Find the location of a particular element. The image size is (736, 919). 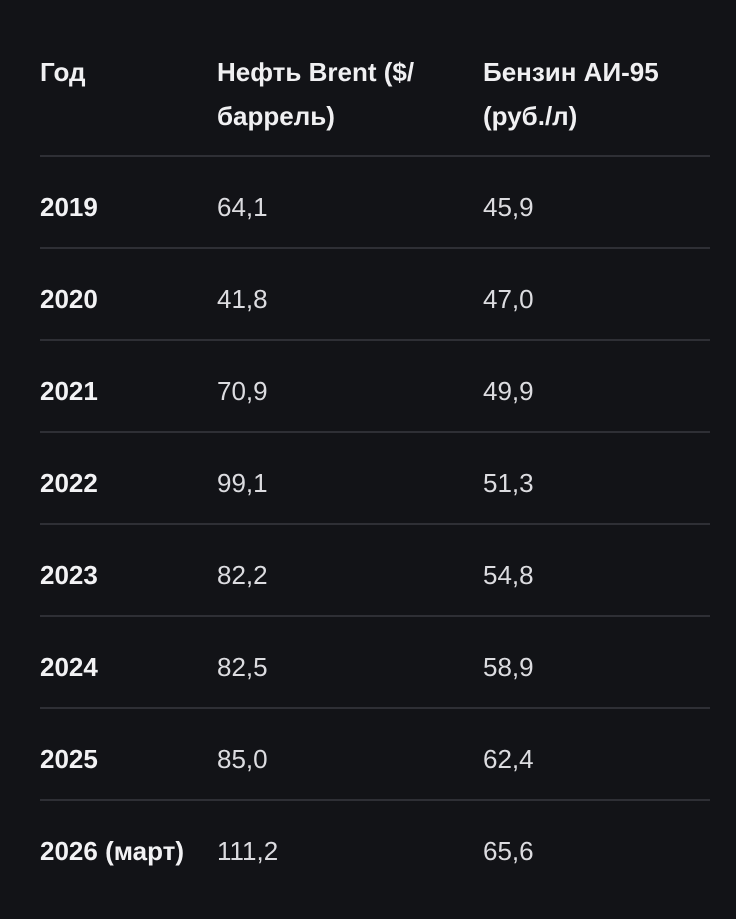

cell-year: 2023 is located at coordinates (128, 570).